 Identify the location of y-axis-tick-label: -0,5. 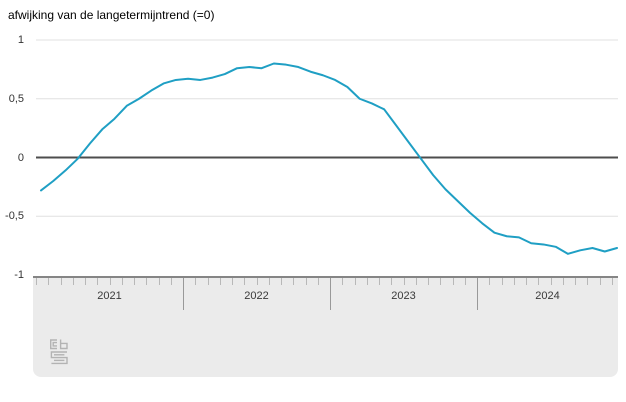
(14, 216).